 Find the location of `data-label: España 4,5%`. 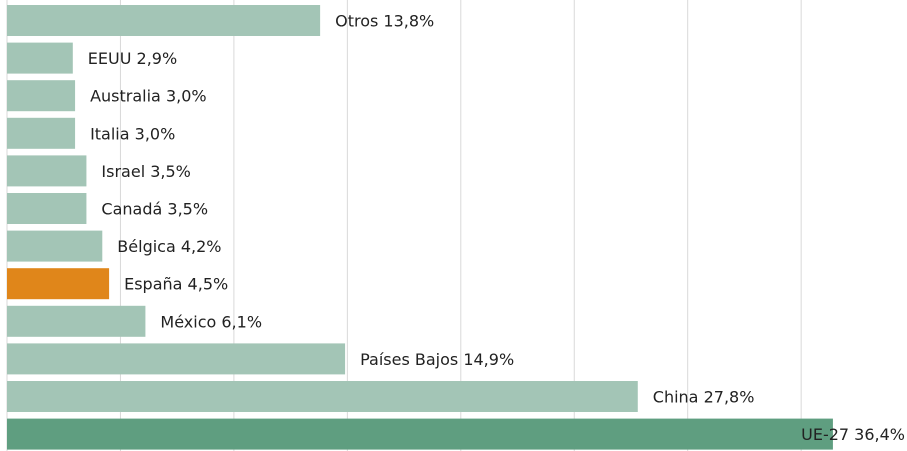

data-label: España 4,5% is located at coordinates (176, 283).